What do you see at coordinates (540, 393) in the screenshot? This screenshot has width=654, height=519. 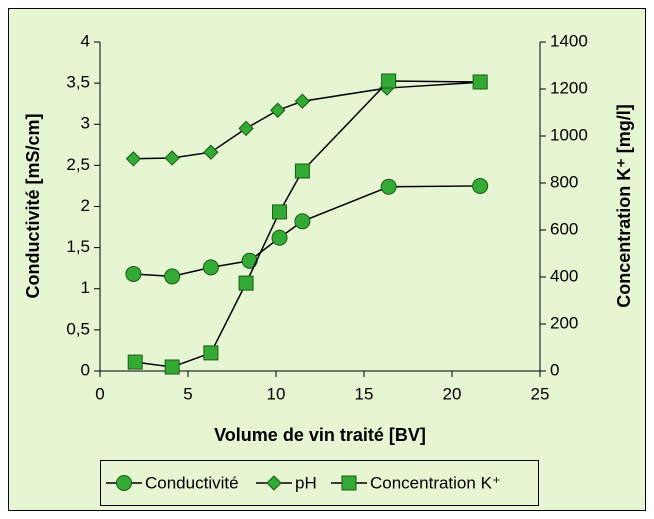 I see `x-tick-label: 25` at bounding box center [540, 393].